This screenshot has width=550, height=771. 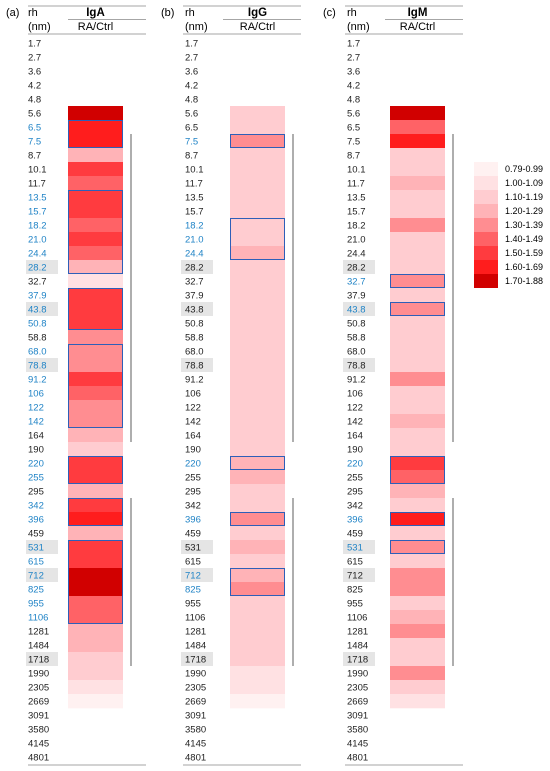 I want to click on row-label: 32.7, so click(x=37, y=282).